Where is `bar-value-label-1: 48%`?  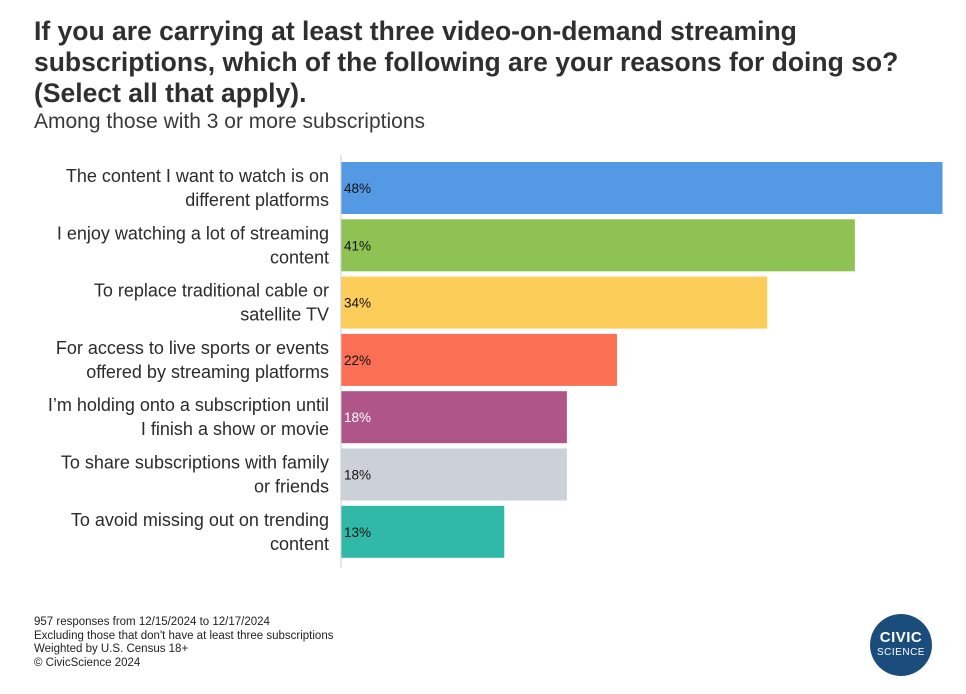
bar-value-label-1: 48% is located at coordinates (357, 188).